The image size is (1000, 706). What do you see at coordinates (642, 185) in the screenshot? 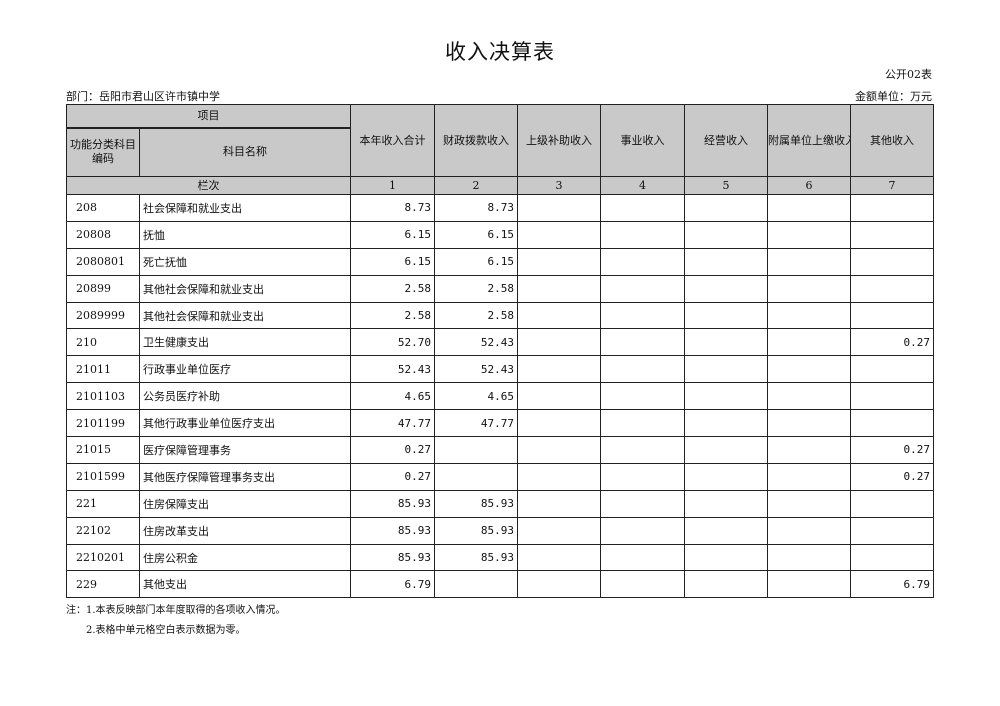
I see `col-number: 4` at bounding box center [642, 185].